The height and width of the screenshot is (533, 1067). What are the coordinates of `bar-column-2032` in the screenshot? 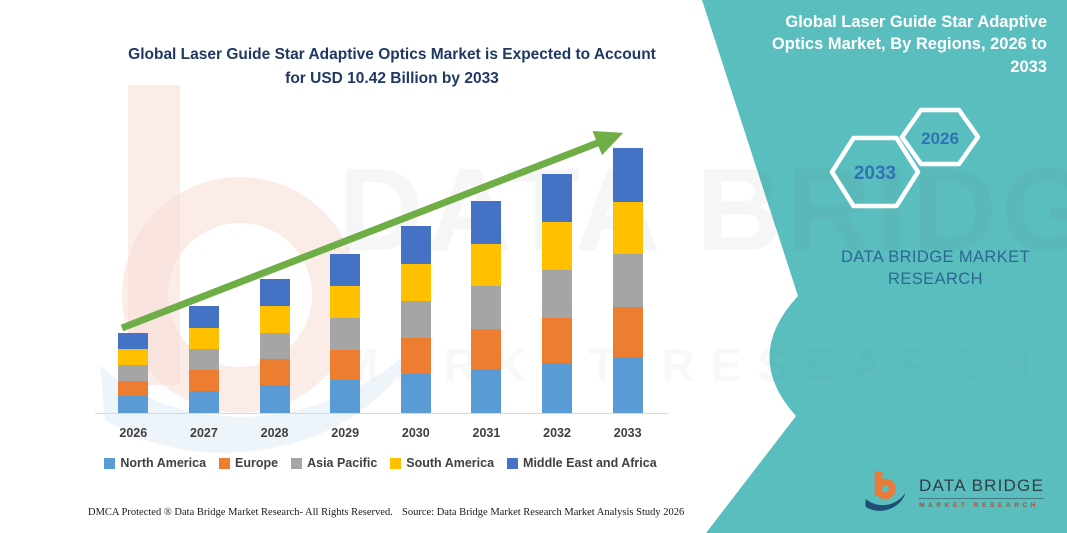 It's located at (557, 263).